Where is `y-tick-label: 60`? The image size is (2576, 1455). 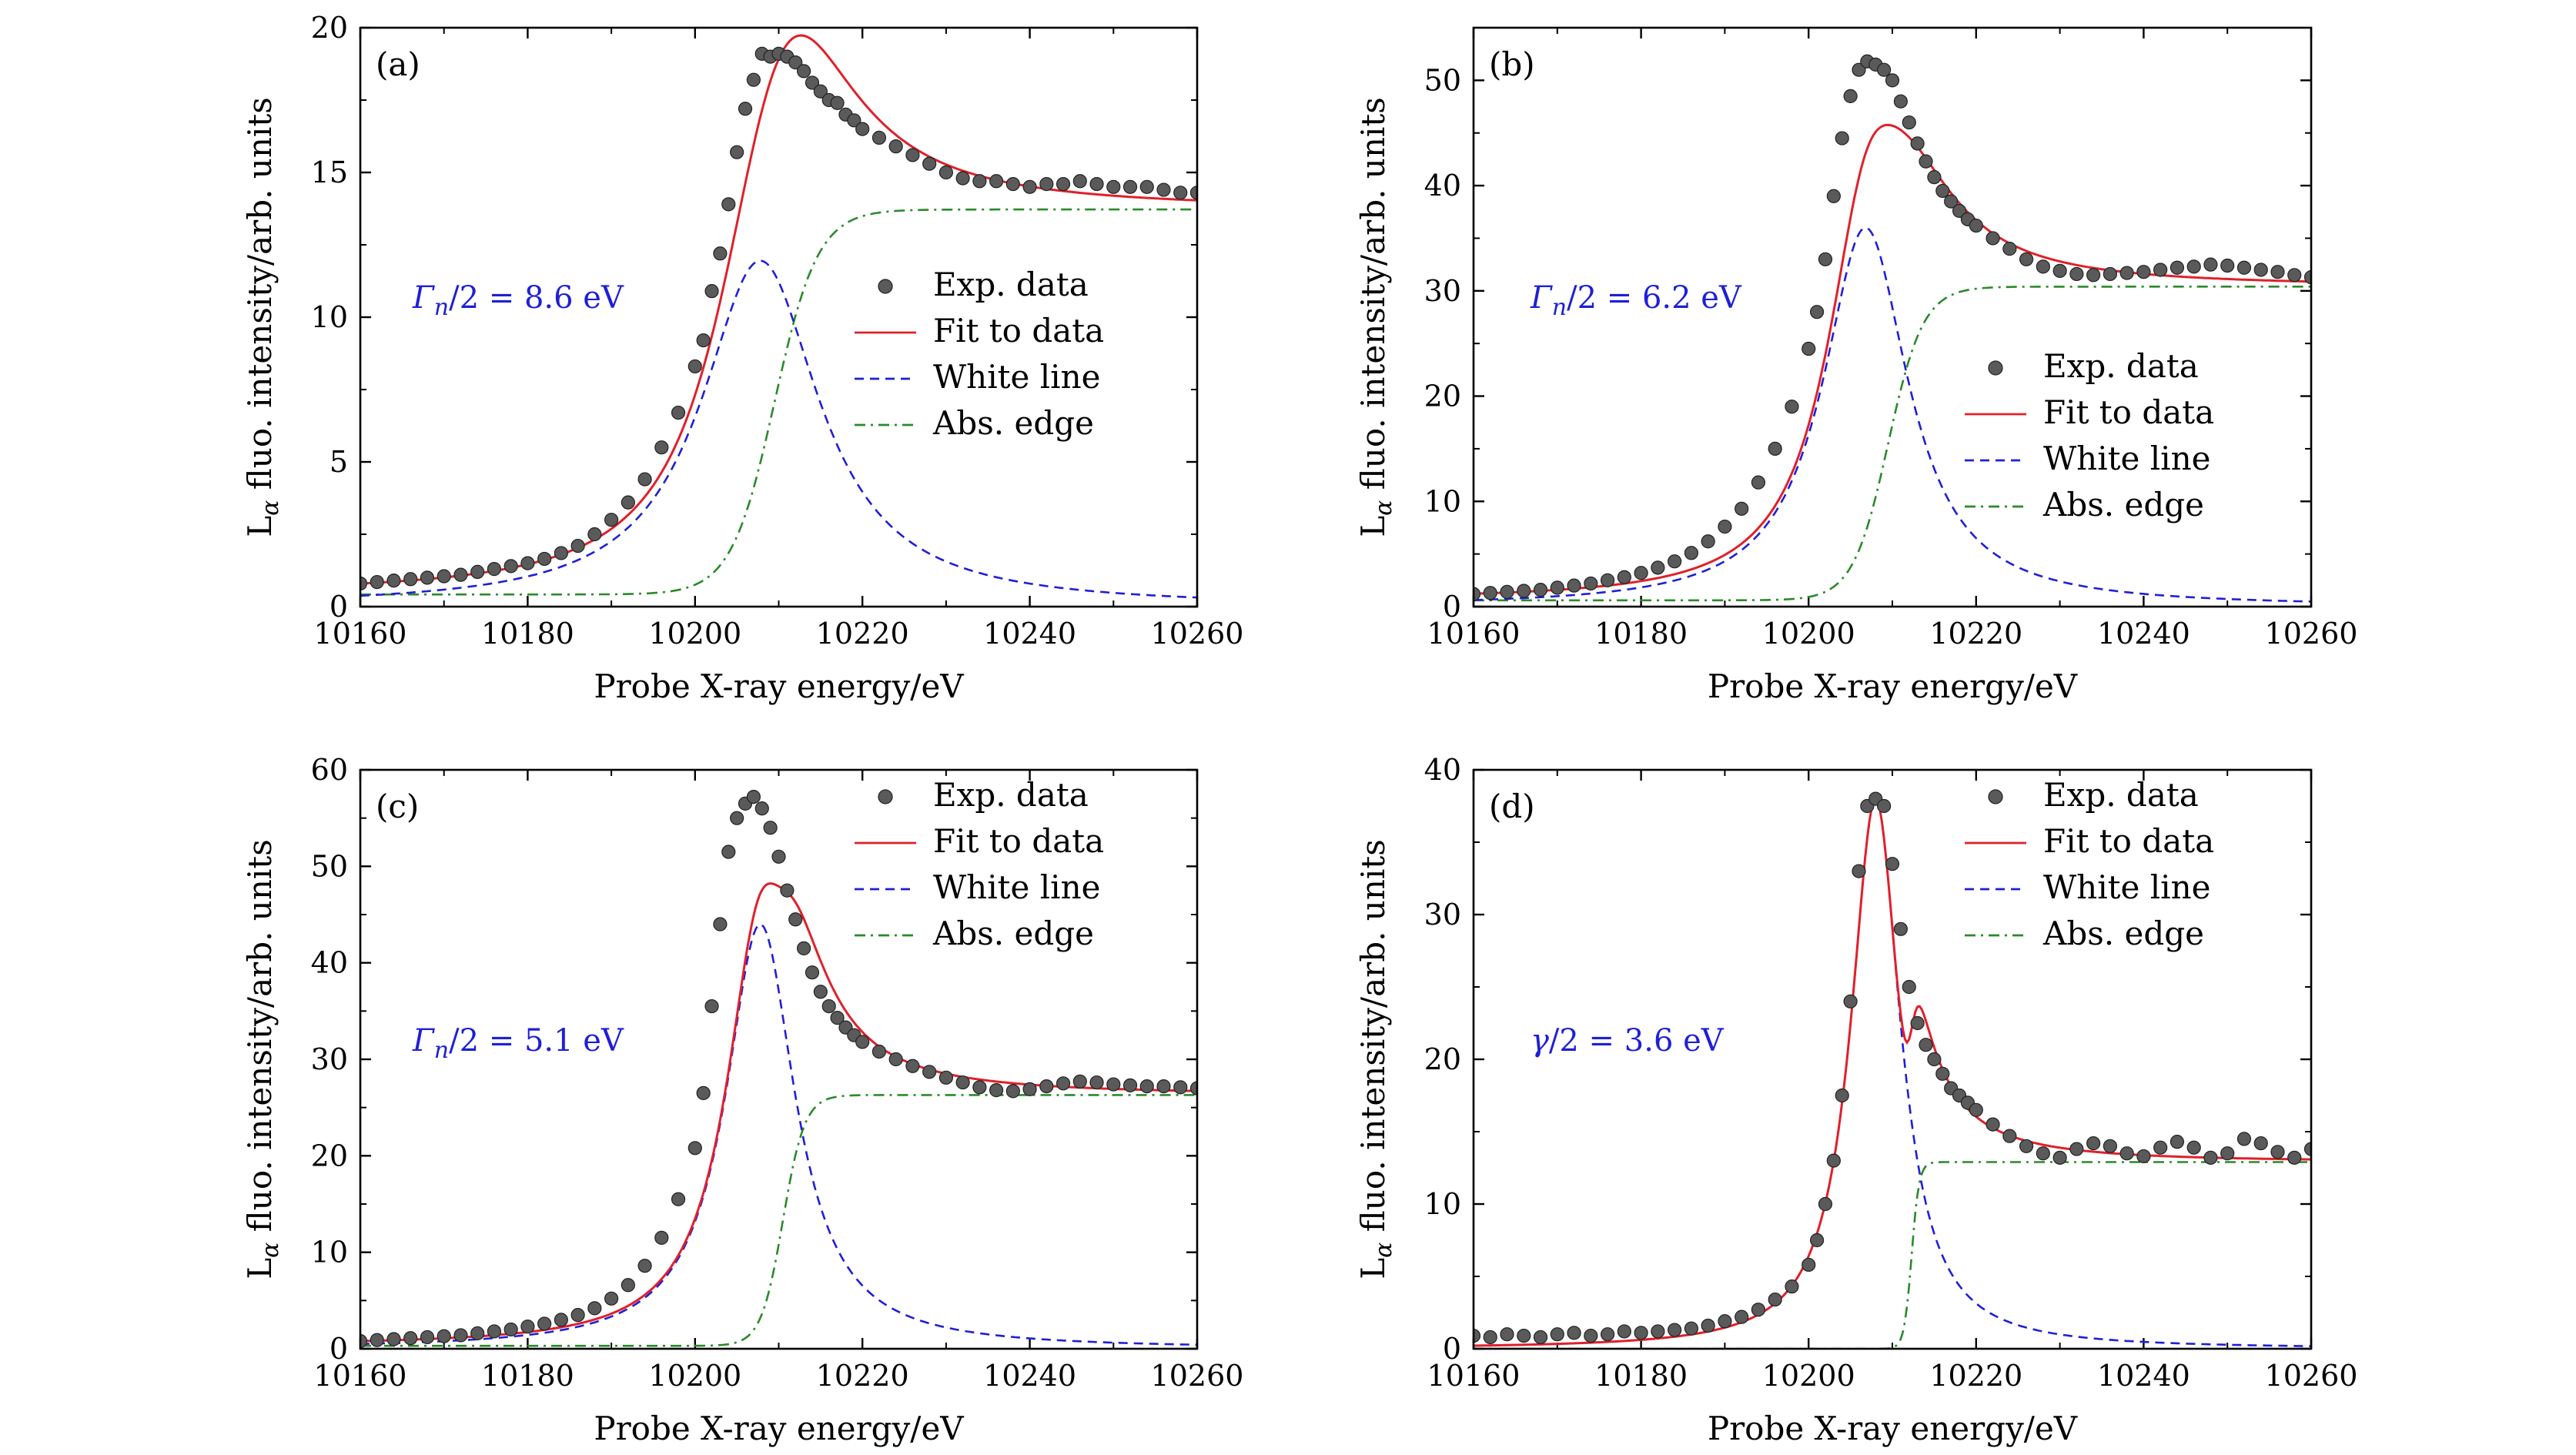 y-tick-label: 60 is located at coordinates (330, 770).